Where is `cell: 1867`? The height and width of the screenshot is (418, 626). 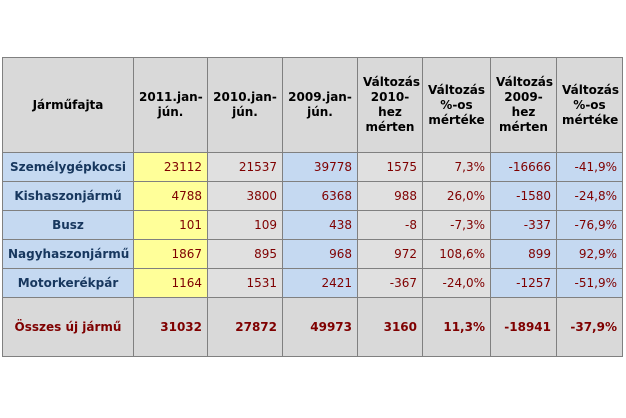 cell: 1867 is located at coordinates (170, 254).